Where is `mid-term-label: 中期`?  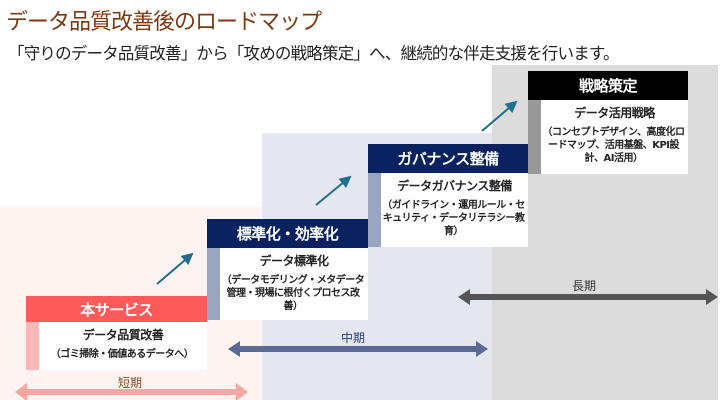
mid-term-label: 中期 is located at coordinates (353, 338).